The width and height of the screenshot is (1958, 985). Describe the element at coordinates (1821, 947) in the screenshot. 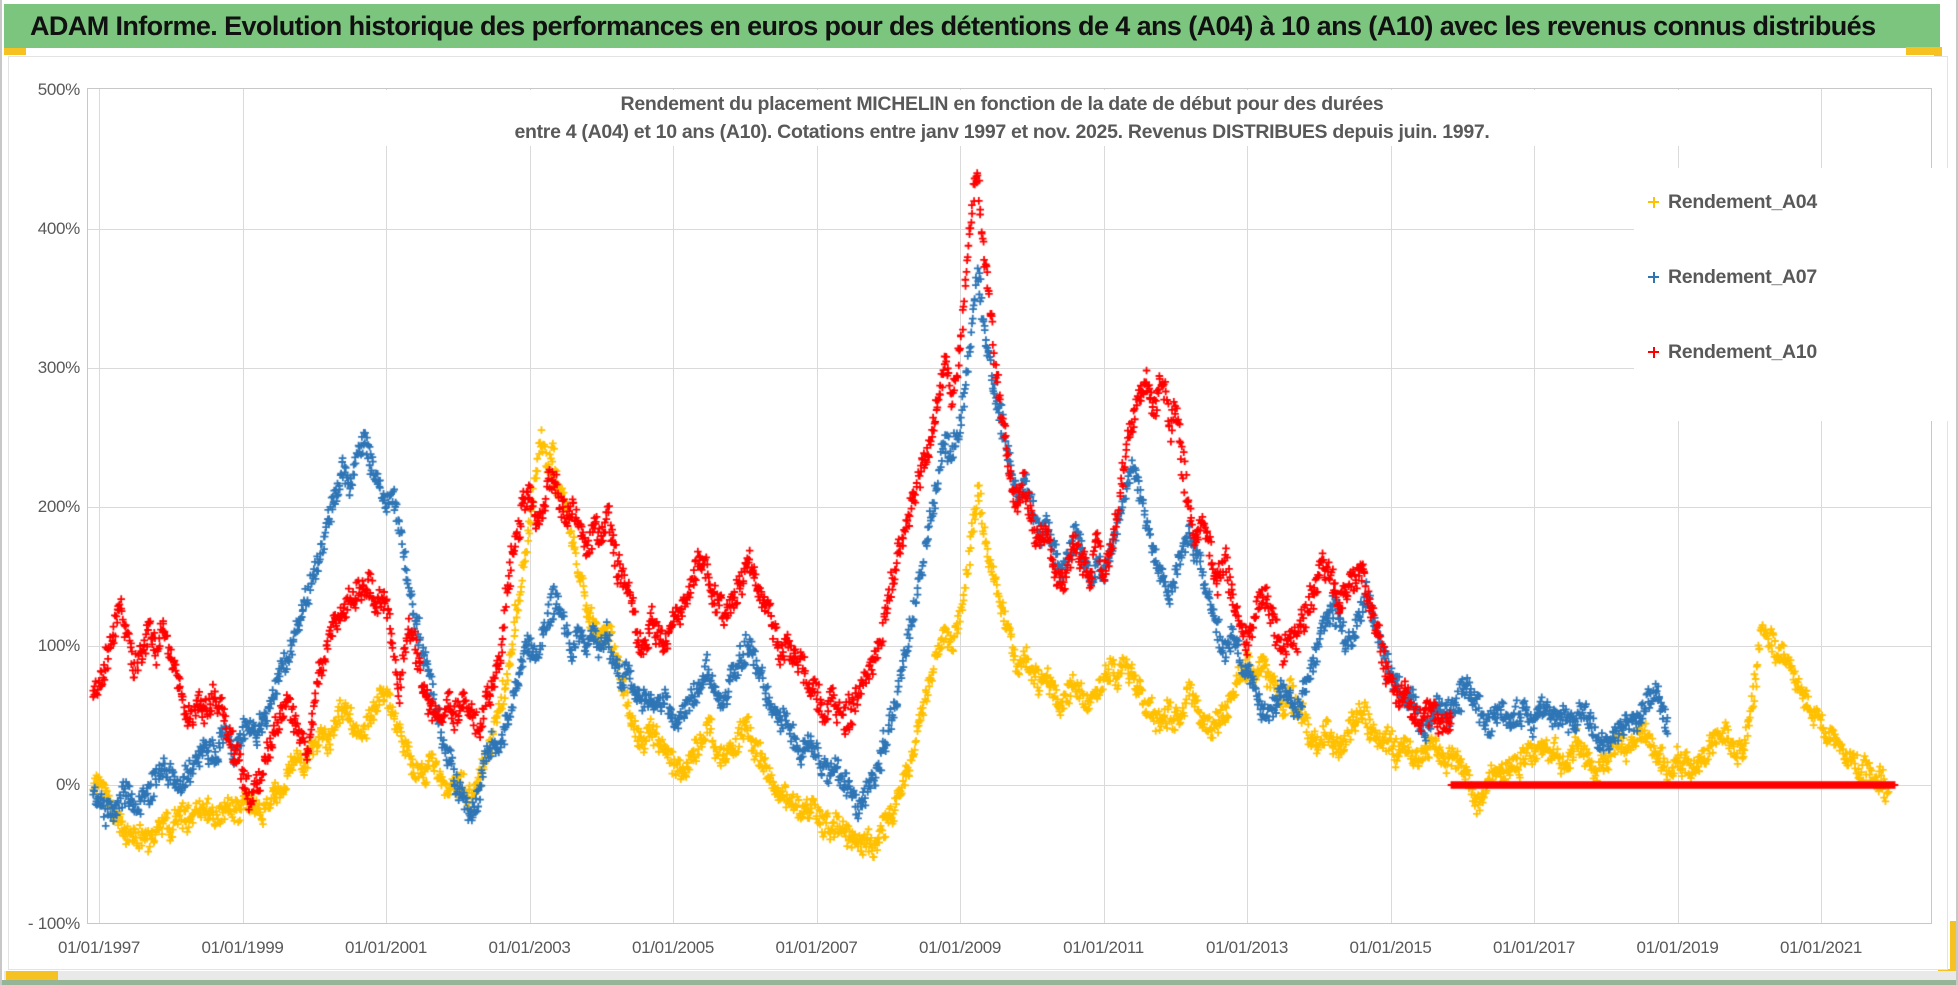

I see `x-tick-label: 01/01/2021` at that location.